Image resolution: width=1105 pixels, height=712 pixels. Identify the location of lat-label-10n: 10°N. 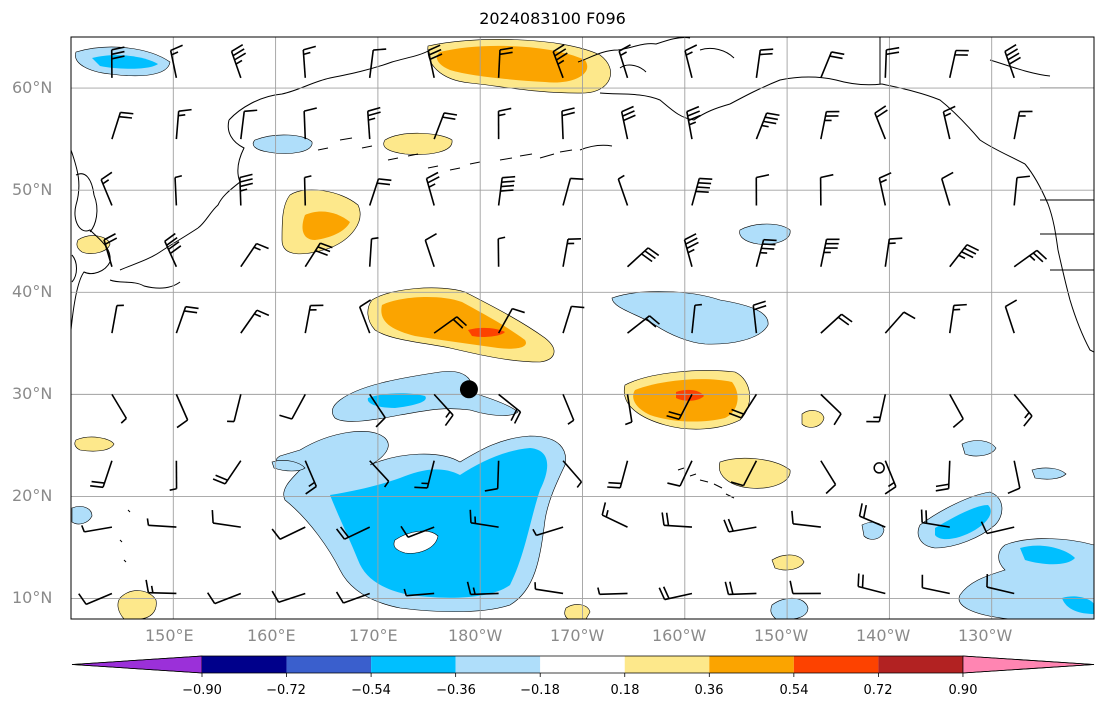
(32, 597).